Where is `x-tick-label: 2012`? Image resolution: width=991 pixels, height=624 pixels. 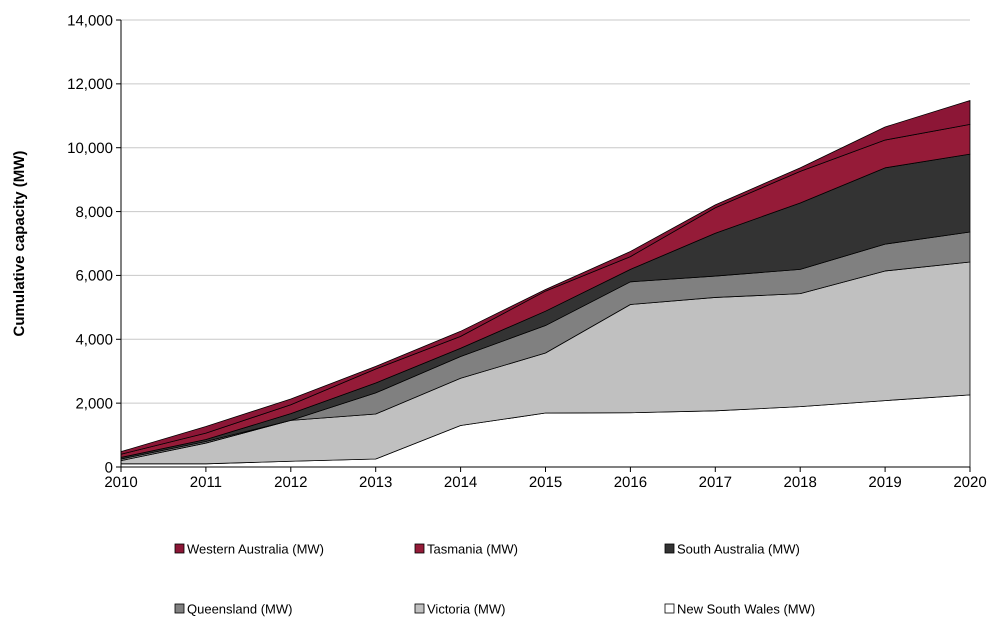 x-tick-label: 2012 is located at coordinates (291, 482).